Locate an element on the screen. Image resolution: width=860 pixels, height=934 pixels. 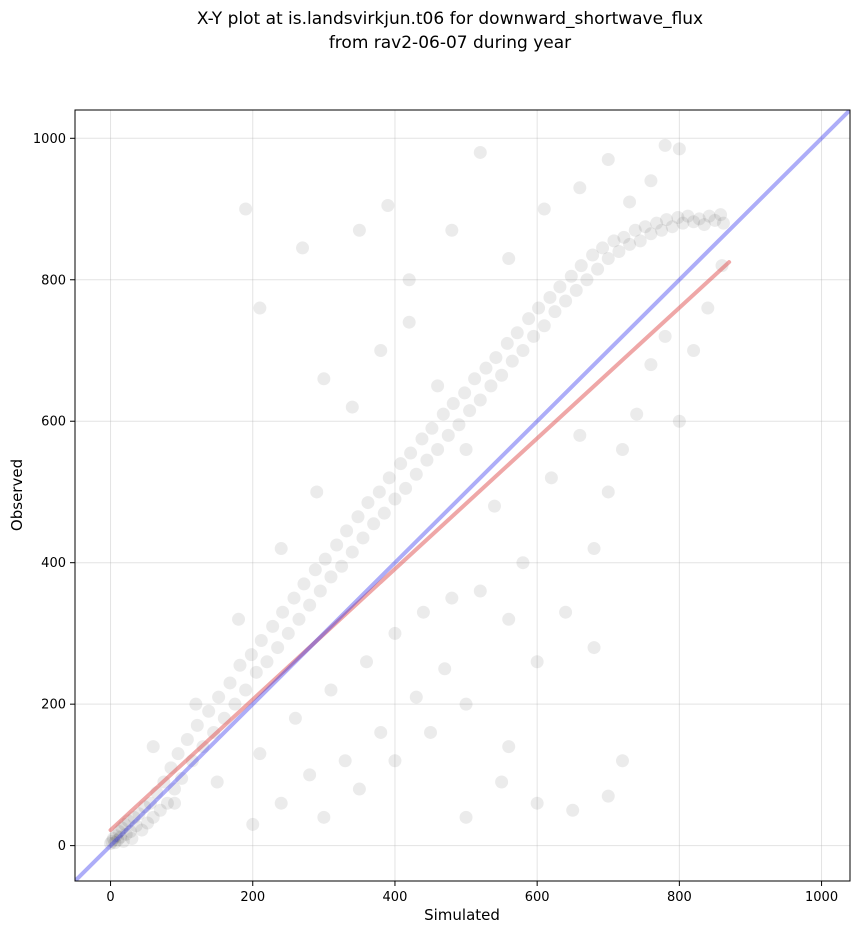
y-tick-label: 1000 is located at coordinates (49, 139).